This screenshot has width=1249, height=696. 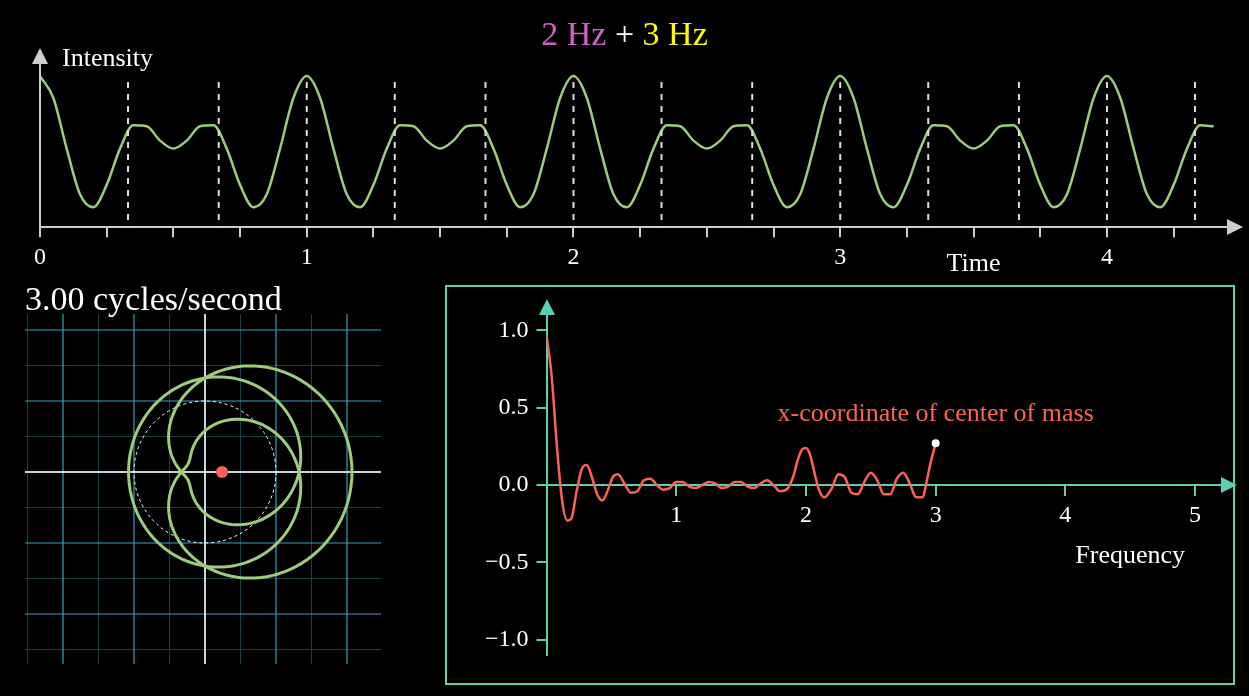 What do you see at coordinates (1130, 554) in the screenshot?
I see `x-axis-title: Frequency` at bounding box center [1130, 554].